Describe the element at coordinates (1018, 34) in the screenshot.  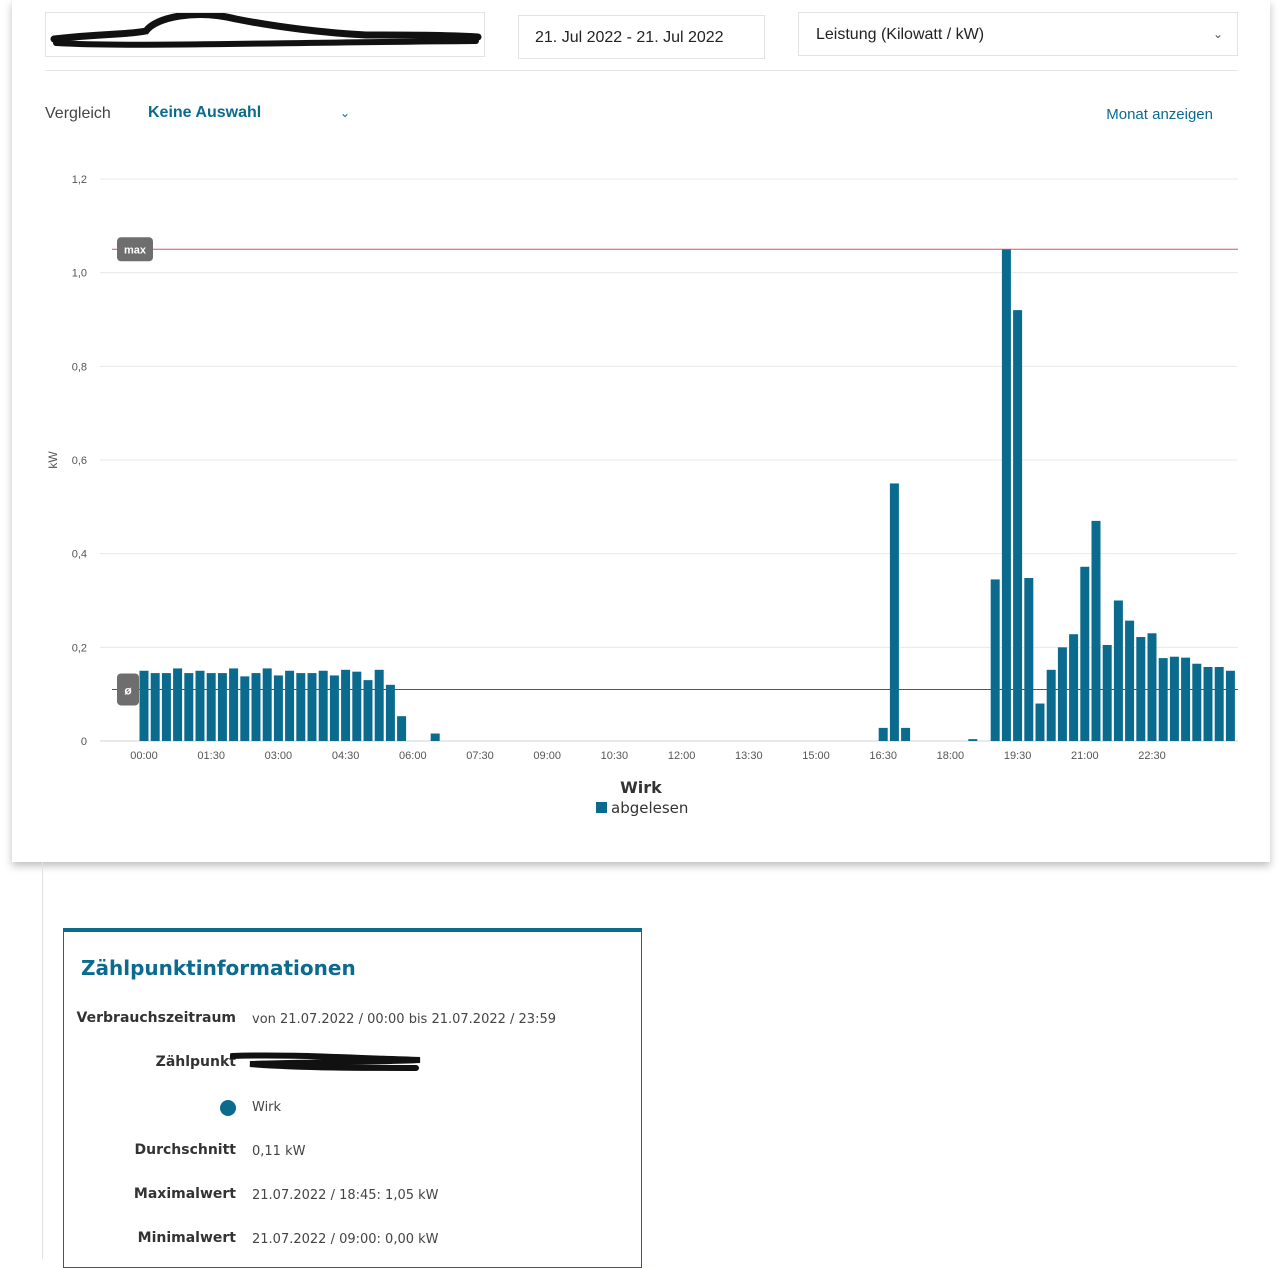
I see `unit-select: Leistung (Kilowatt / kW) ⌄` at that location.